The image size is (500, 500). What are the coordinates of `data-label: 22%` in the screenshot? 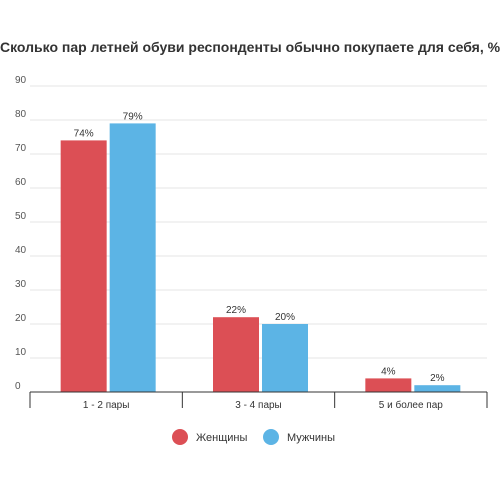 It's located at (236, 310).